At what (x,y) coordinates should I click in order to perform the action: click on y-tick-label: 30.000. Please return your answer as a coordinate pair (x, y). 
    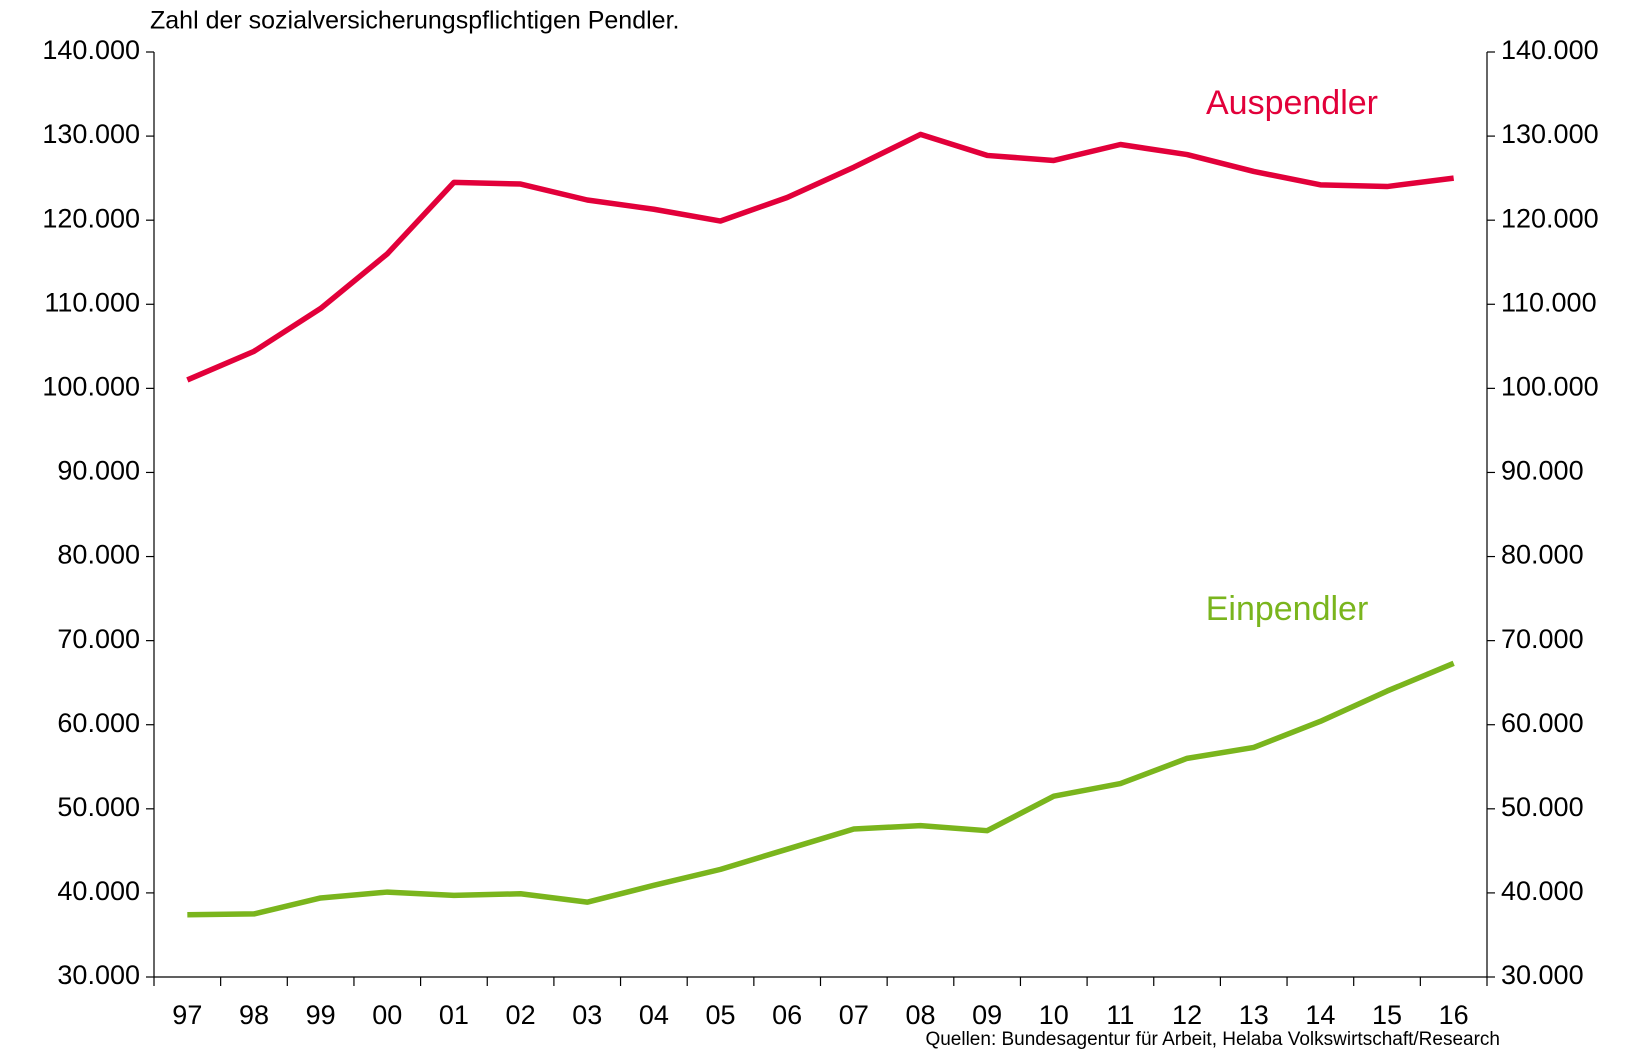
    Looking at the image, I should click on (98, 975).